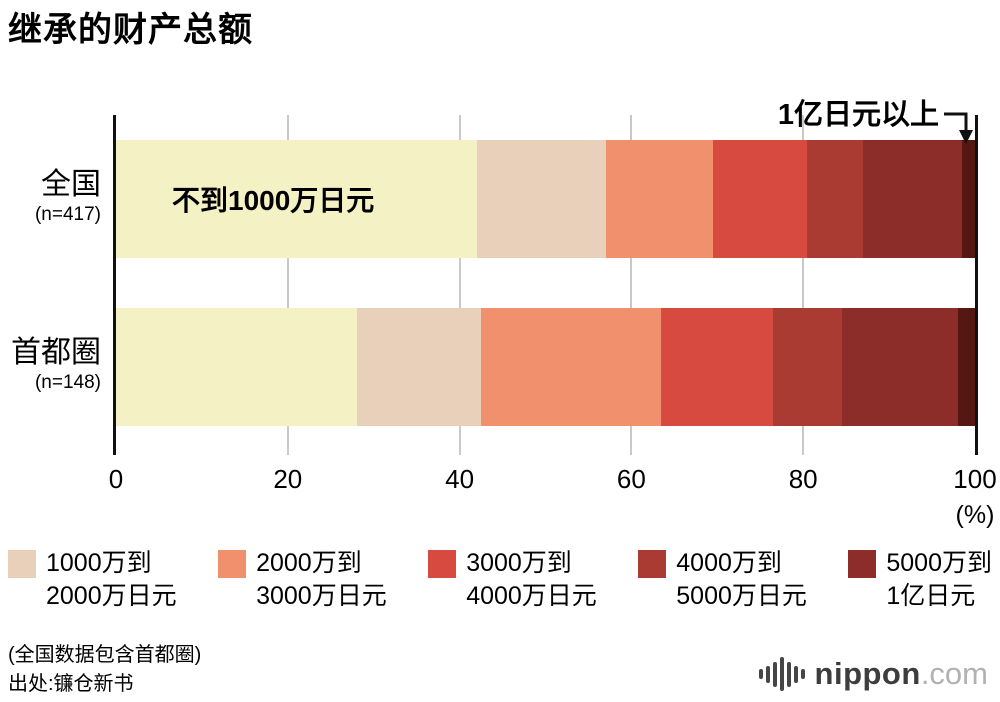 Image resolution: width=1000 pixels, height=702 pixels. What do you see at coordinates (288, 479) in the screenshot?
I see `x-tick-label: 20` at bounding box center [288, 479].